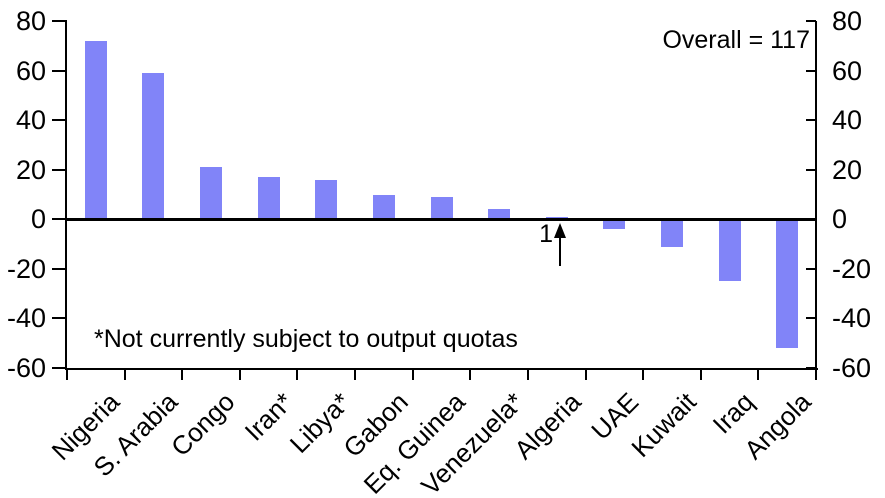 This screenshot has height=498, width=885. What do you see at coordinates (153, 146) in the screenshot?
I see `bar-s-arabia` at bounding box center [153, 146].